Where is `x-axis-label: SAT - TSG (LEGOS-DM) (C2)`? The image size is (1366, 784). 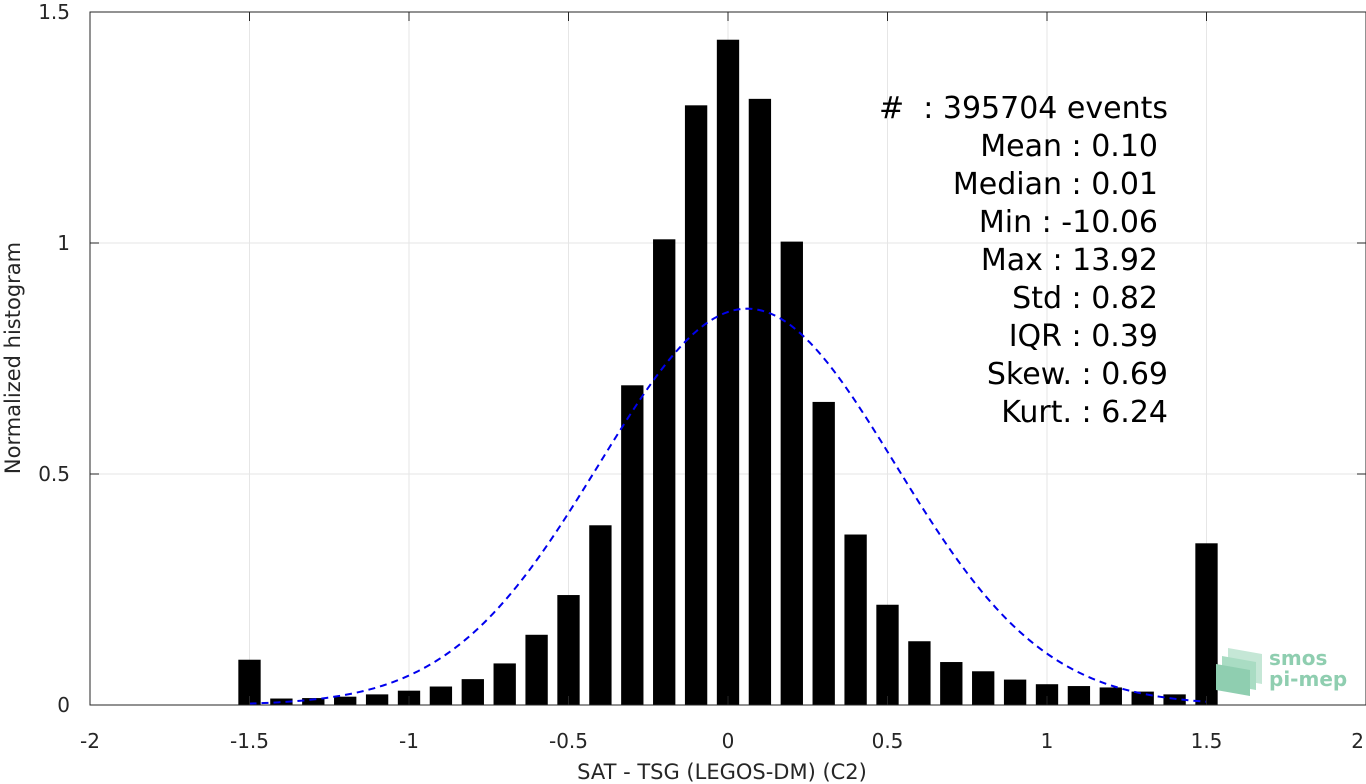
x-axis-label: SAT - TSG (LEGOS-DM) (C2) is located at coordinates (722, 772).